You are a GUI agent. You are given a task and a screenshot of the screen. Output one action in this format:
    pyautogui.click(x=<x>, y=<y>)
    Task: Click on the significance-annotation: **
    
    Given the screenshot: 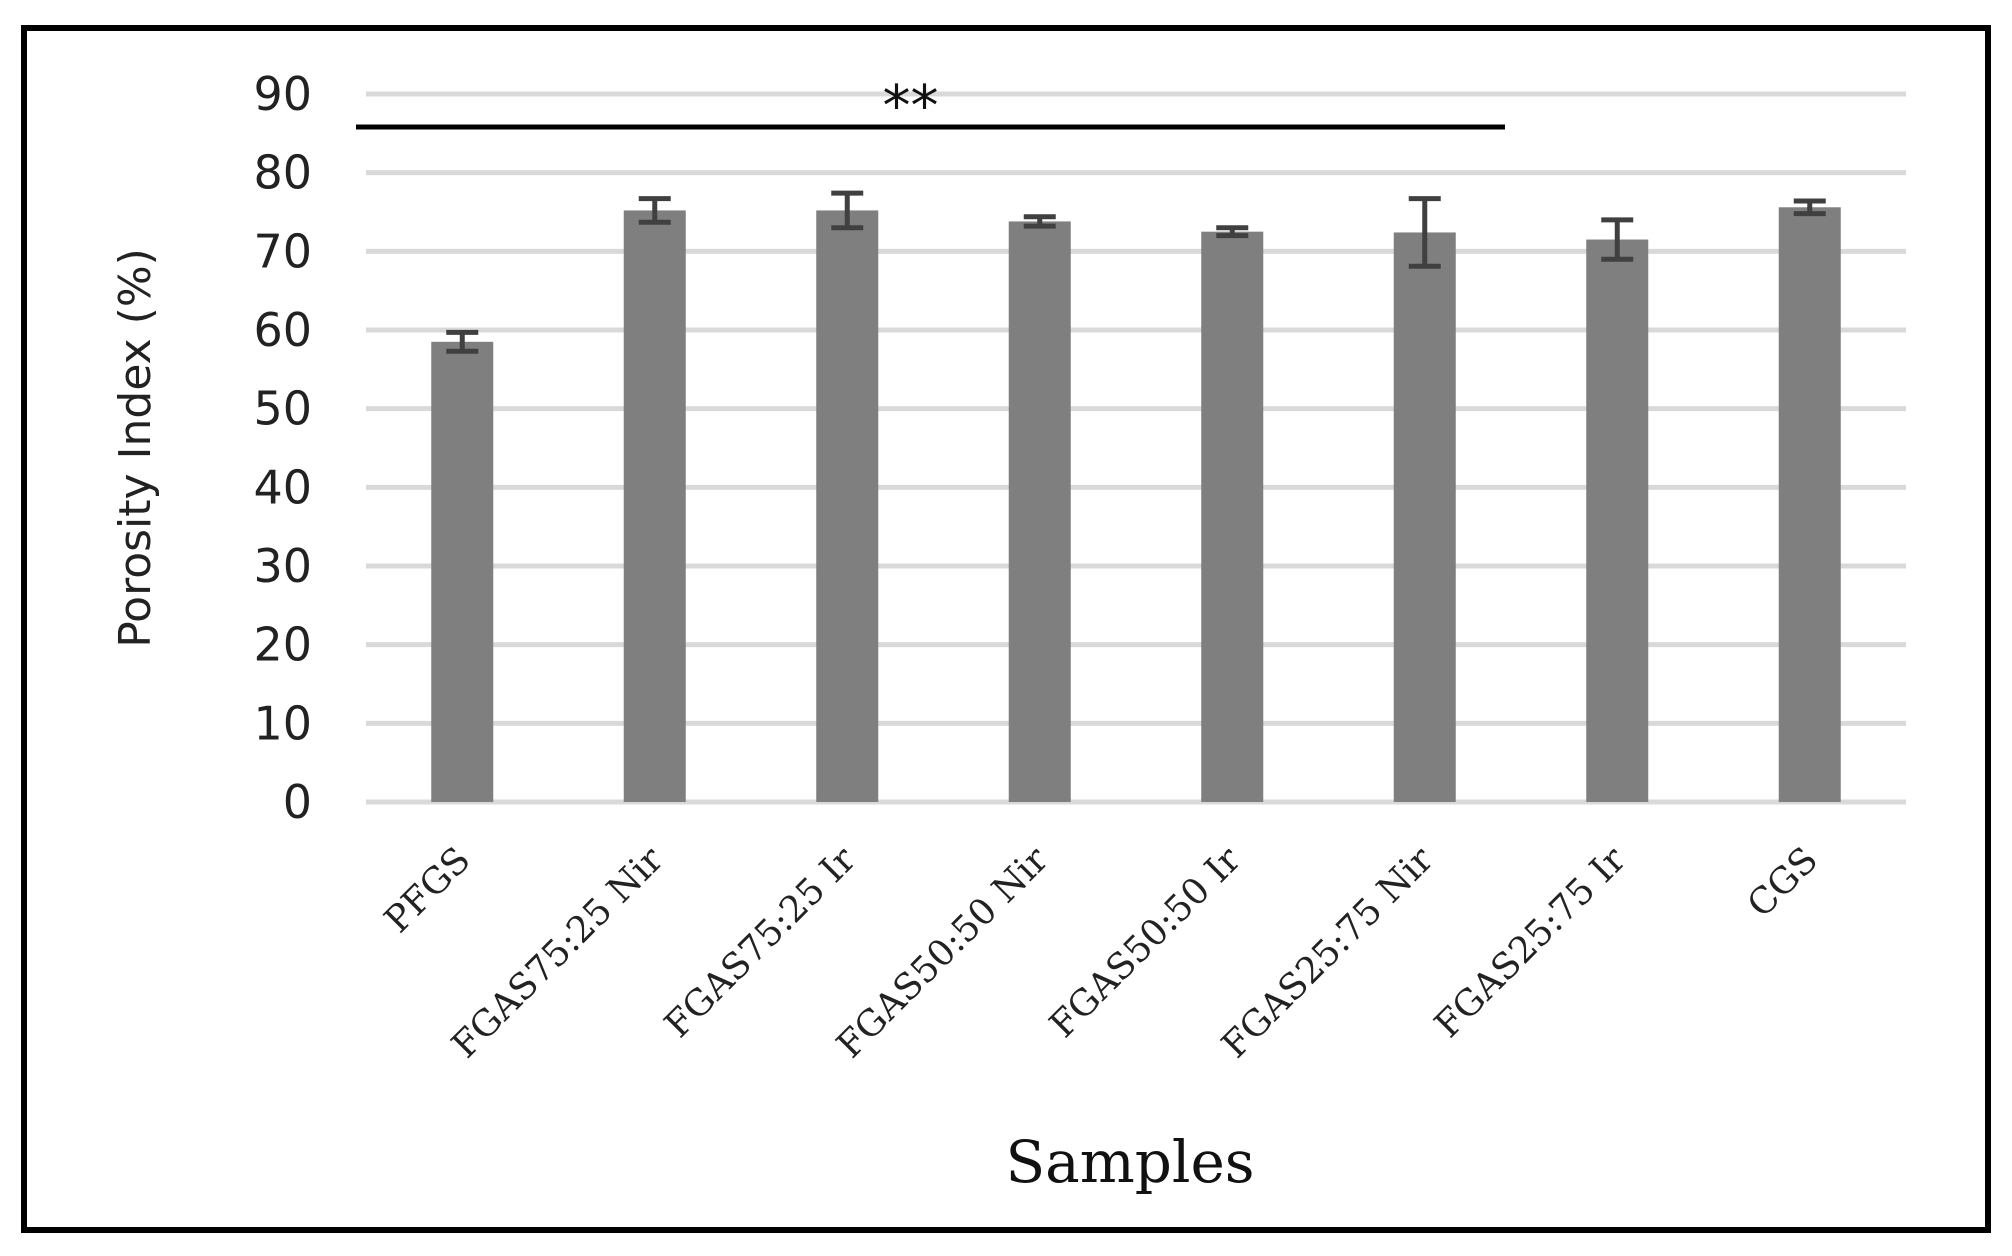 What is the action you would take?
    pyautogui.click(x=930, y=106)
    